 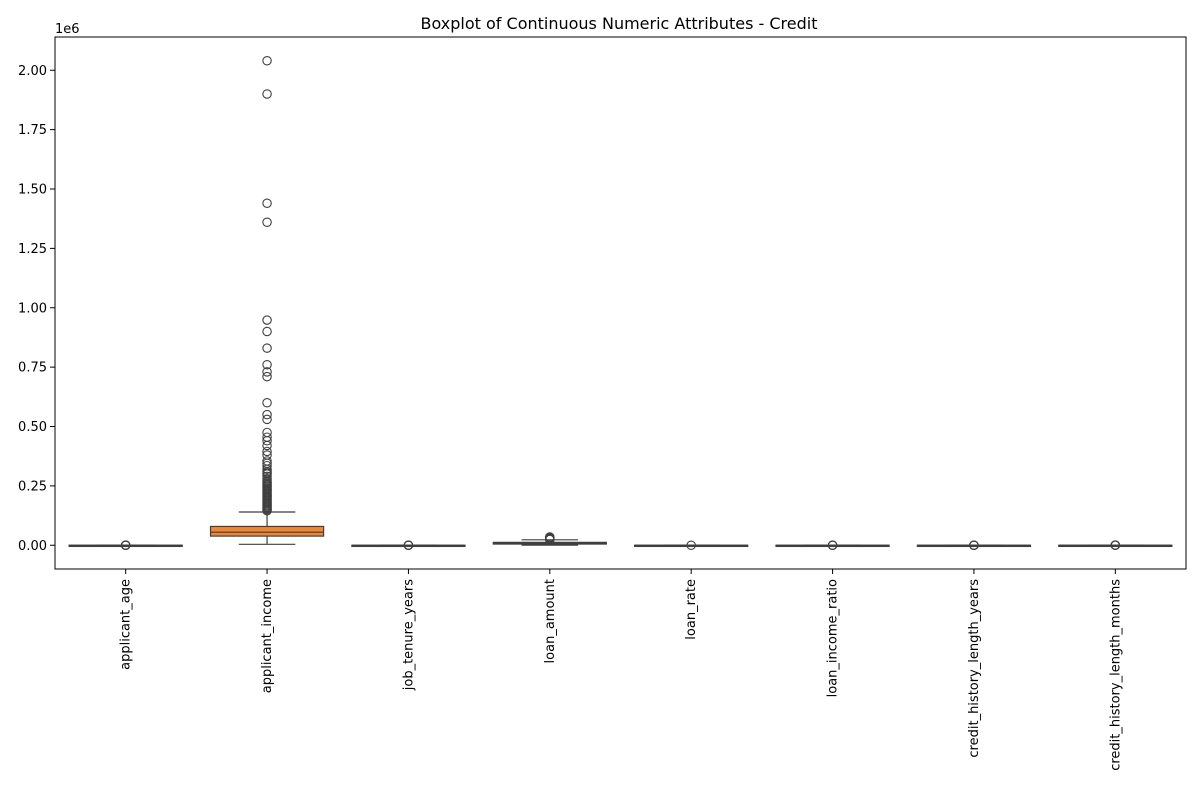 What do you see at coordinates (32, 486) in the screenshot?
I see `y-tick-label: 0.25` at bounding box center [32, 486].